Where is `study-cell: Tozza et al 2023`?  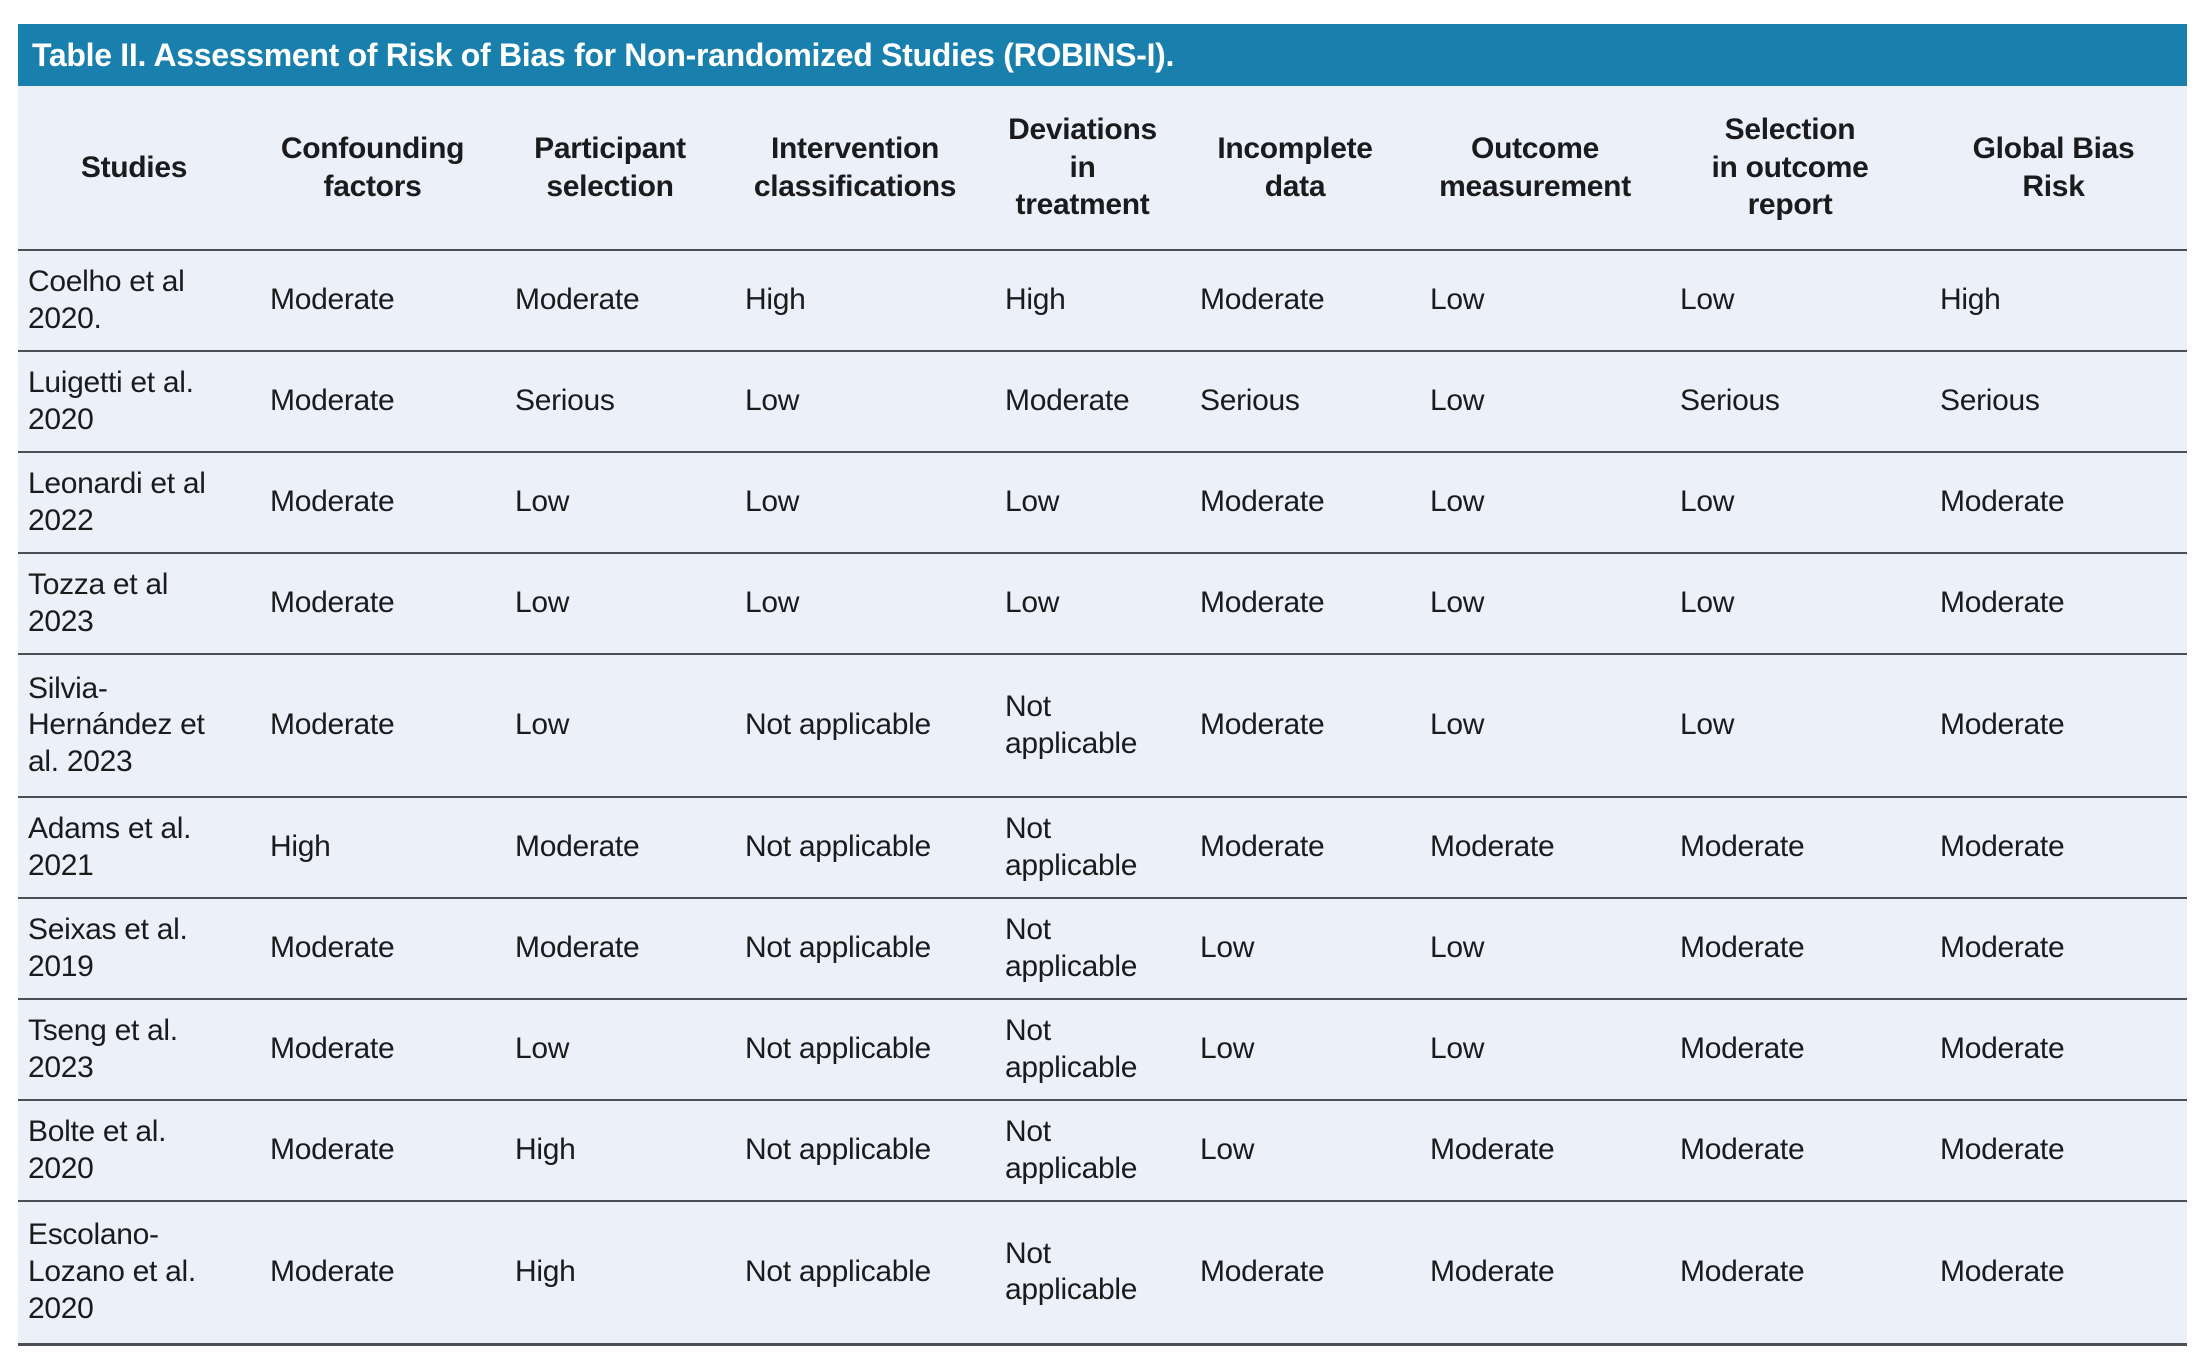 study-cell: Tozza et al 2023 is located at coordinates (134, 604).